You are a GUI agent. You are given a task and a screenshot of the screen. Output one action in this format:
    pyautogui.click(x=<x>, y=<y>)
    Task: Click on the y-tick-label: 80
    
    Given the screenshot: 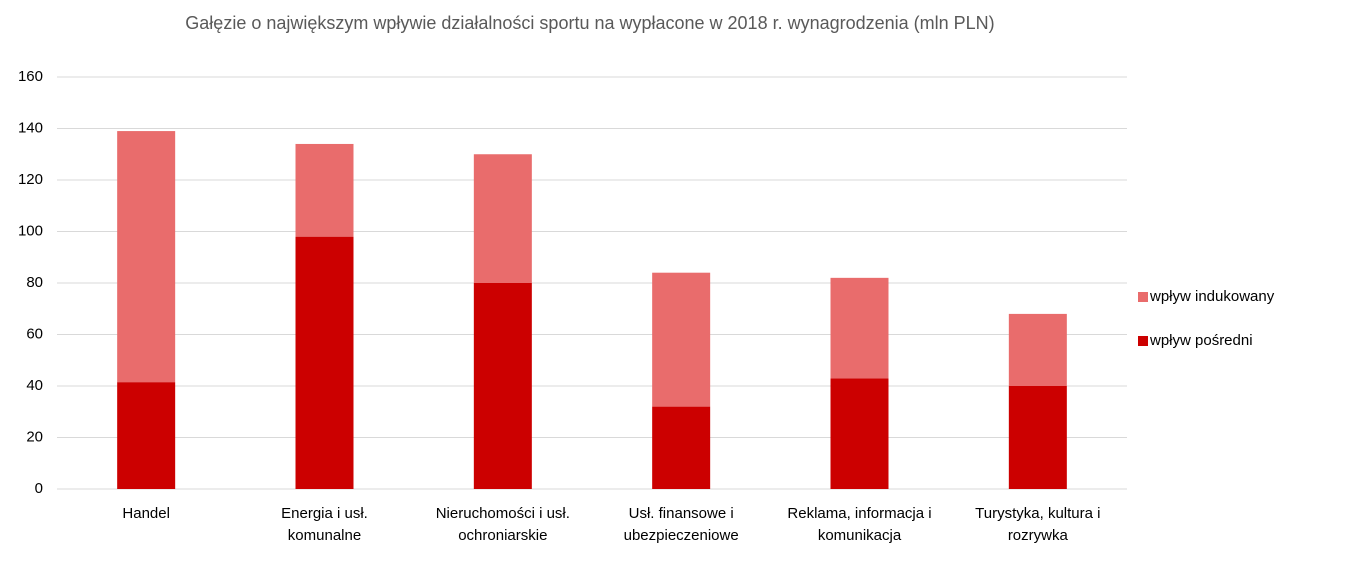 What is the action you would take?
    pyautogui.click(x=34, y=282)
    